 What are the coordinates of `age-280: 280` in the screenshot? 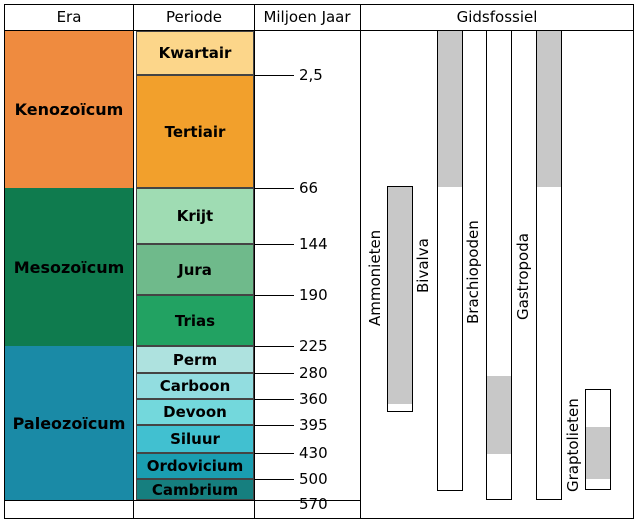 It's located at (313, 373).